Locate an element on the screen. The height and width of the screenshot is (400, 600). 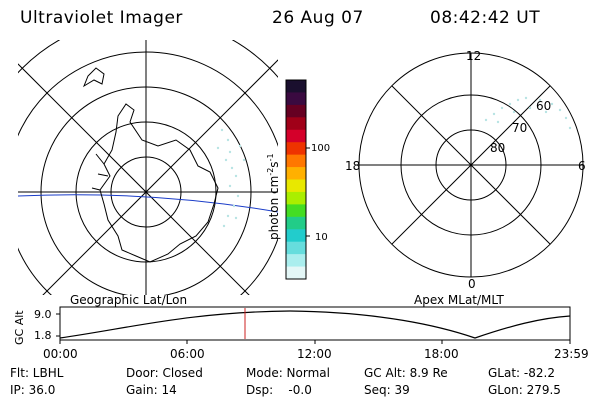
altitude-xticks is located at coordinates (315, 342).